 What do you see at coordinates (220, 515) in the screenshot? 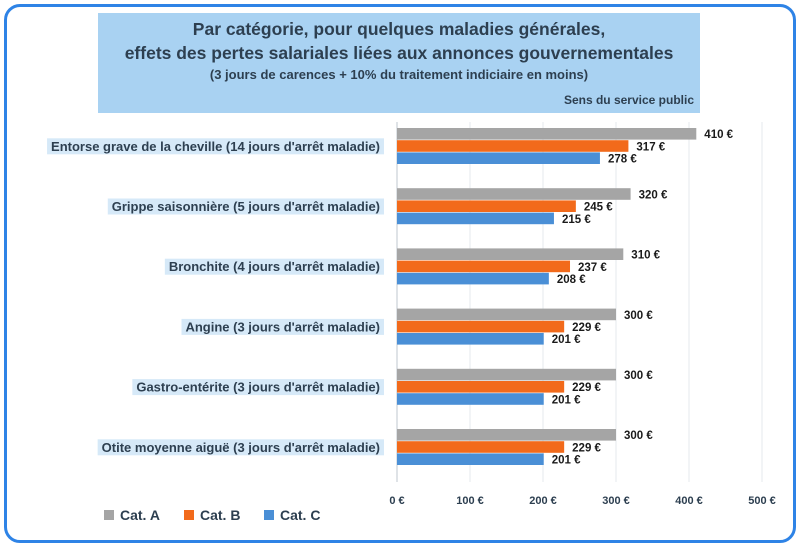
I see `legend-label: Cat. B` at bounding box center [220, 515].